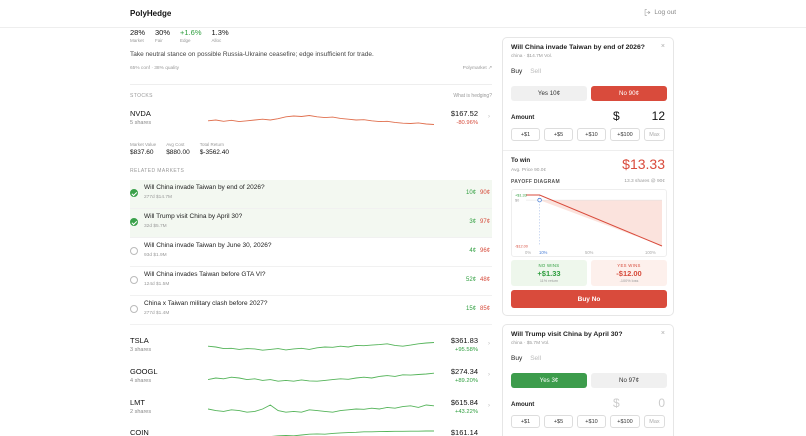 This screenshot has height=436, width=806. I want to click on logout-icon, so click(648, 12).